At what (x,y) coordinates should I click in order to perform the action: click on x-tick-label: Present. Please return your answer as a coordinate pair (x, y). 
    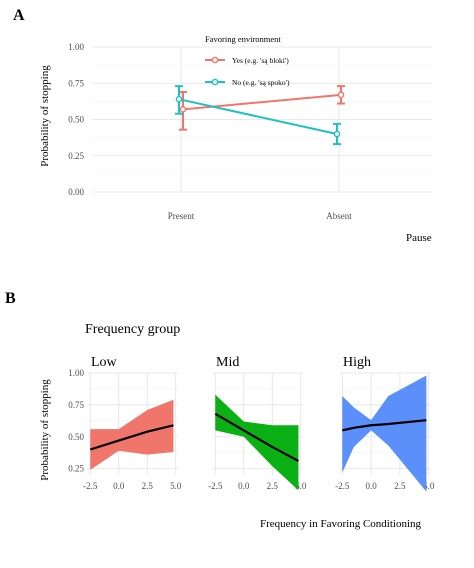
    Looking at the image, I should click on (181, 216).